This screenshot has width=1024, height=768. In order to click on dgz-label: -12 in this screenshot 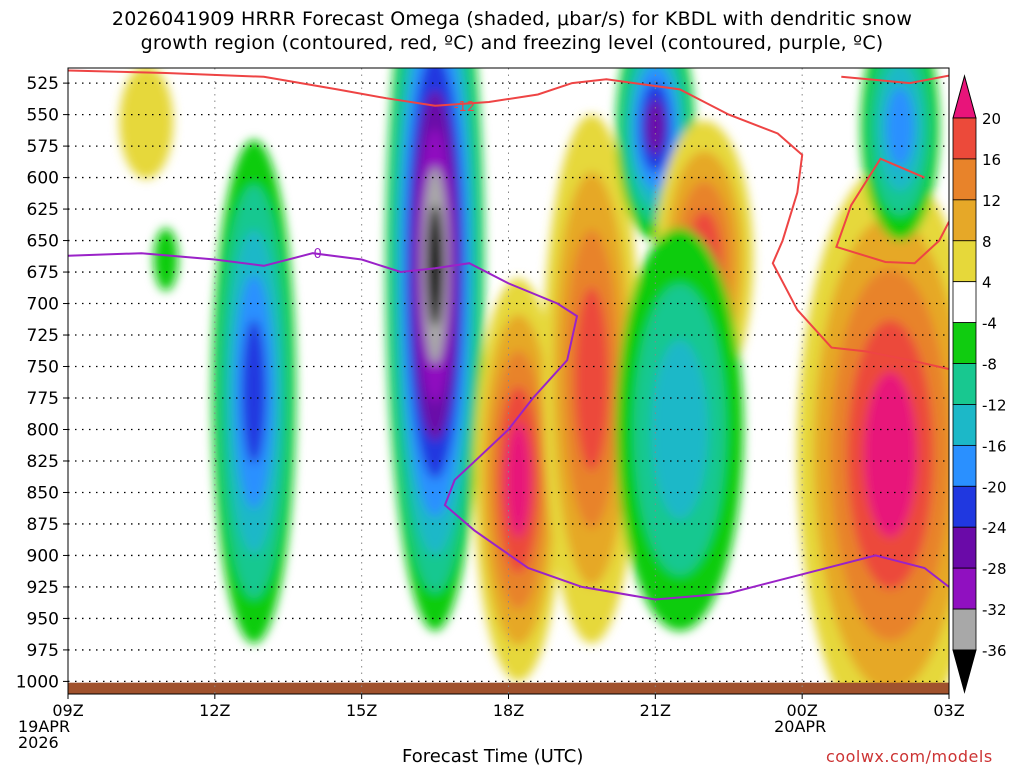, I will do `click(464, 107)`.